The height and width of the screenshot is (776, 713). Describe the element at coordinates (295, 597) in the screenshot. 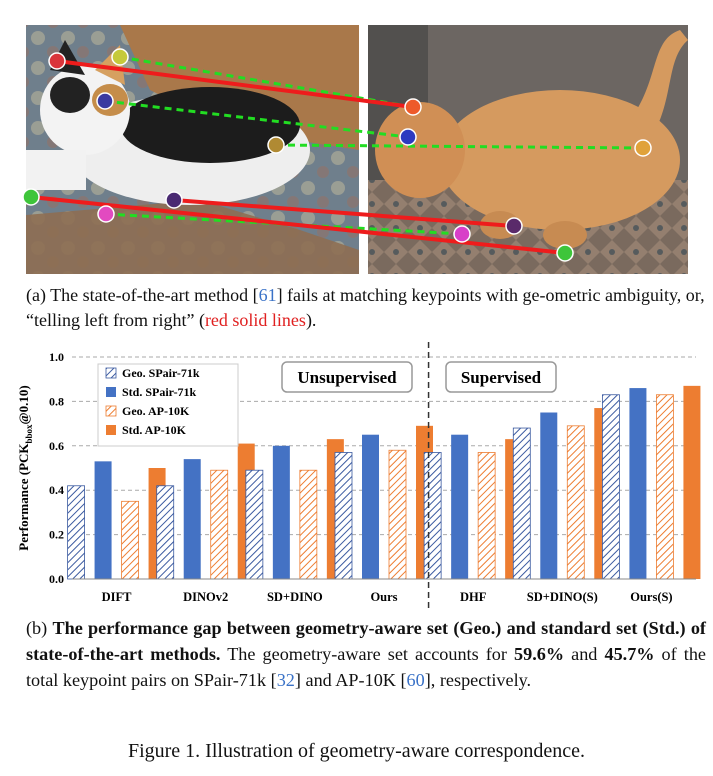

I see `x-tick-label: SD+DINO` at that location.